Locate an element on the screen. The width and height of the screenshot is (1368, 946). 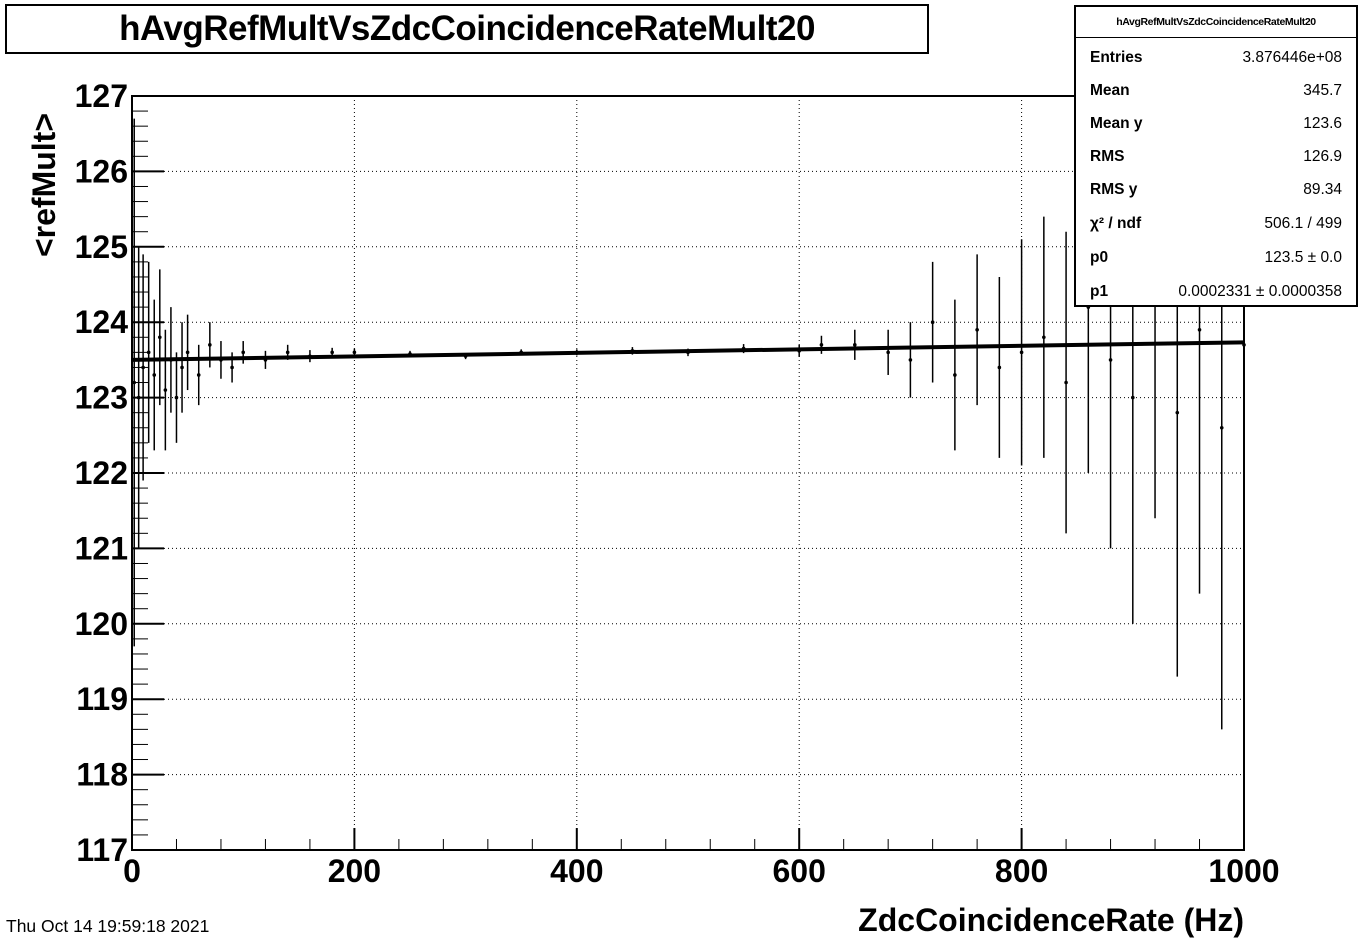
y-axis-label: <refMult> is located at coordinates (44, 184).